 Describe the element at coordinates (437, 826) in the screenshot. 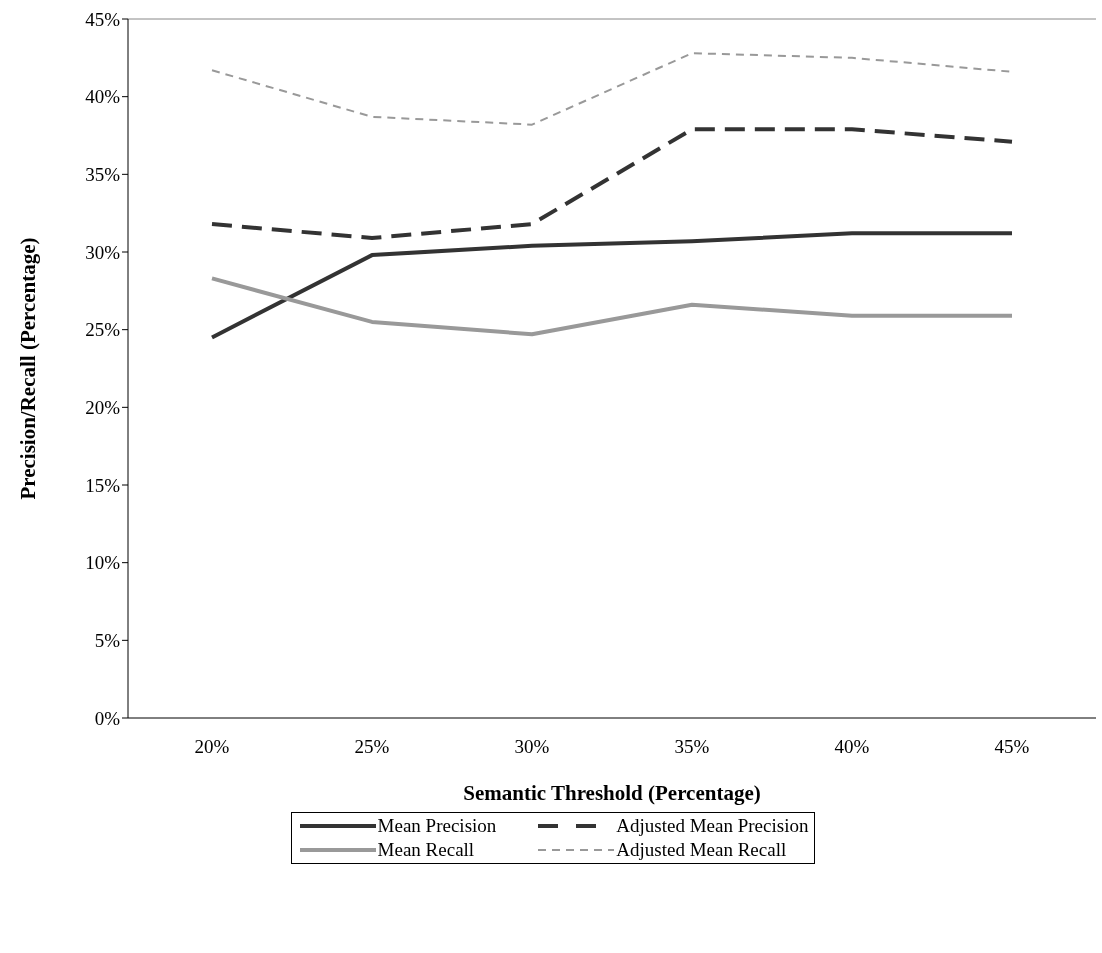

I see `legend-label: Mean Precision` at that location.